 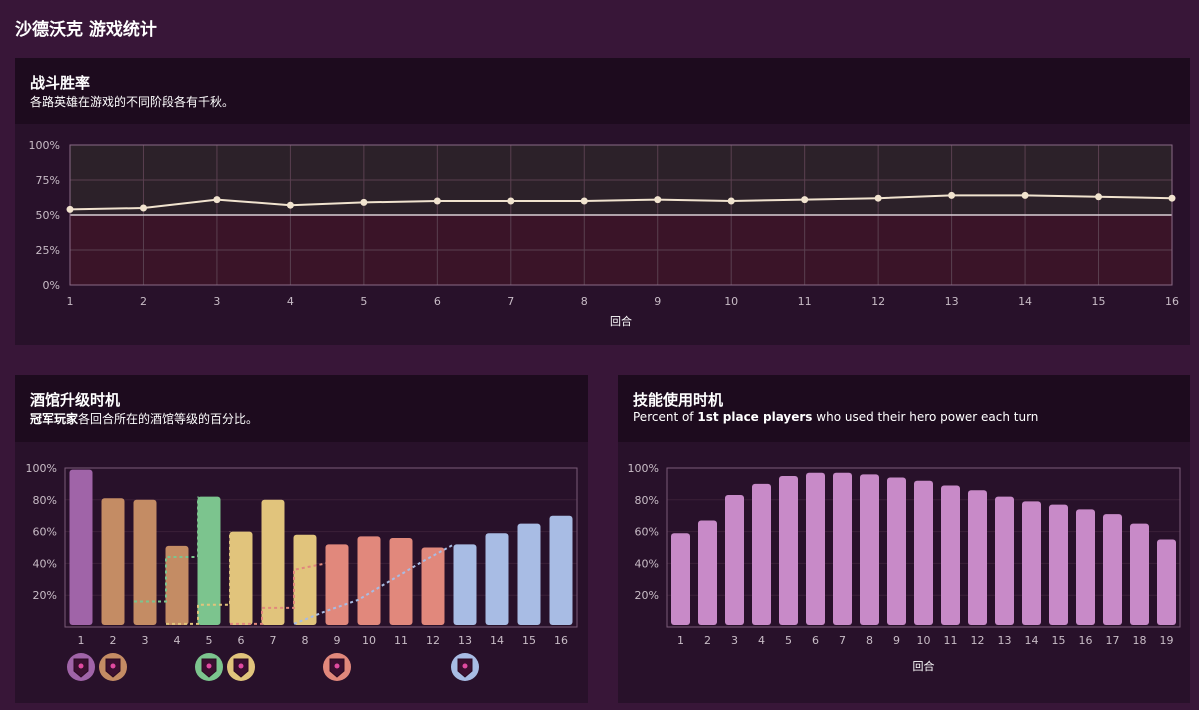 I want to click on winrate-xtick-label: 8, so click(x=584, y=301).